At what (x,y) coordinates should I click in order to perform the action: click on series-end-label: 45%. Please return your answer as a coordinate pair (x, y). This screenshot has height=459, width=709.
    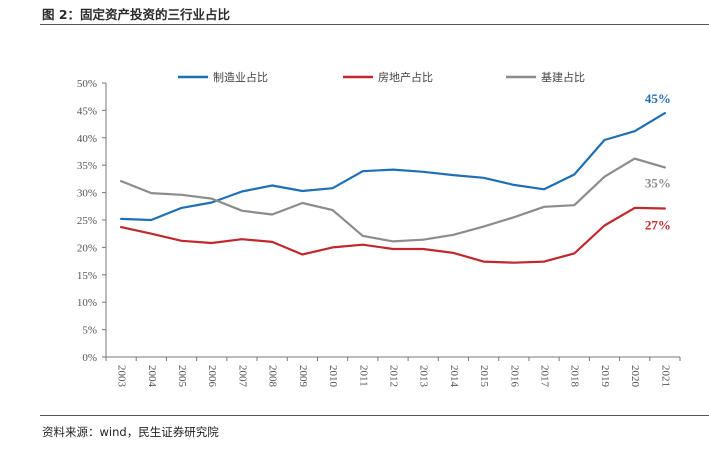
    Looking at the image, I should click on (658, 98).